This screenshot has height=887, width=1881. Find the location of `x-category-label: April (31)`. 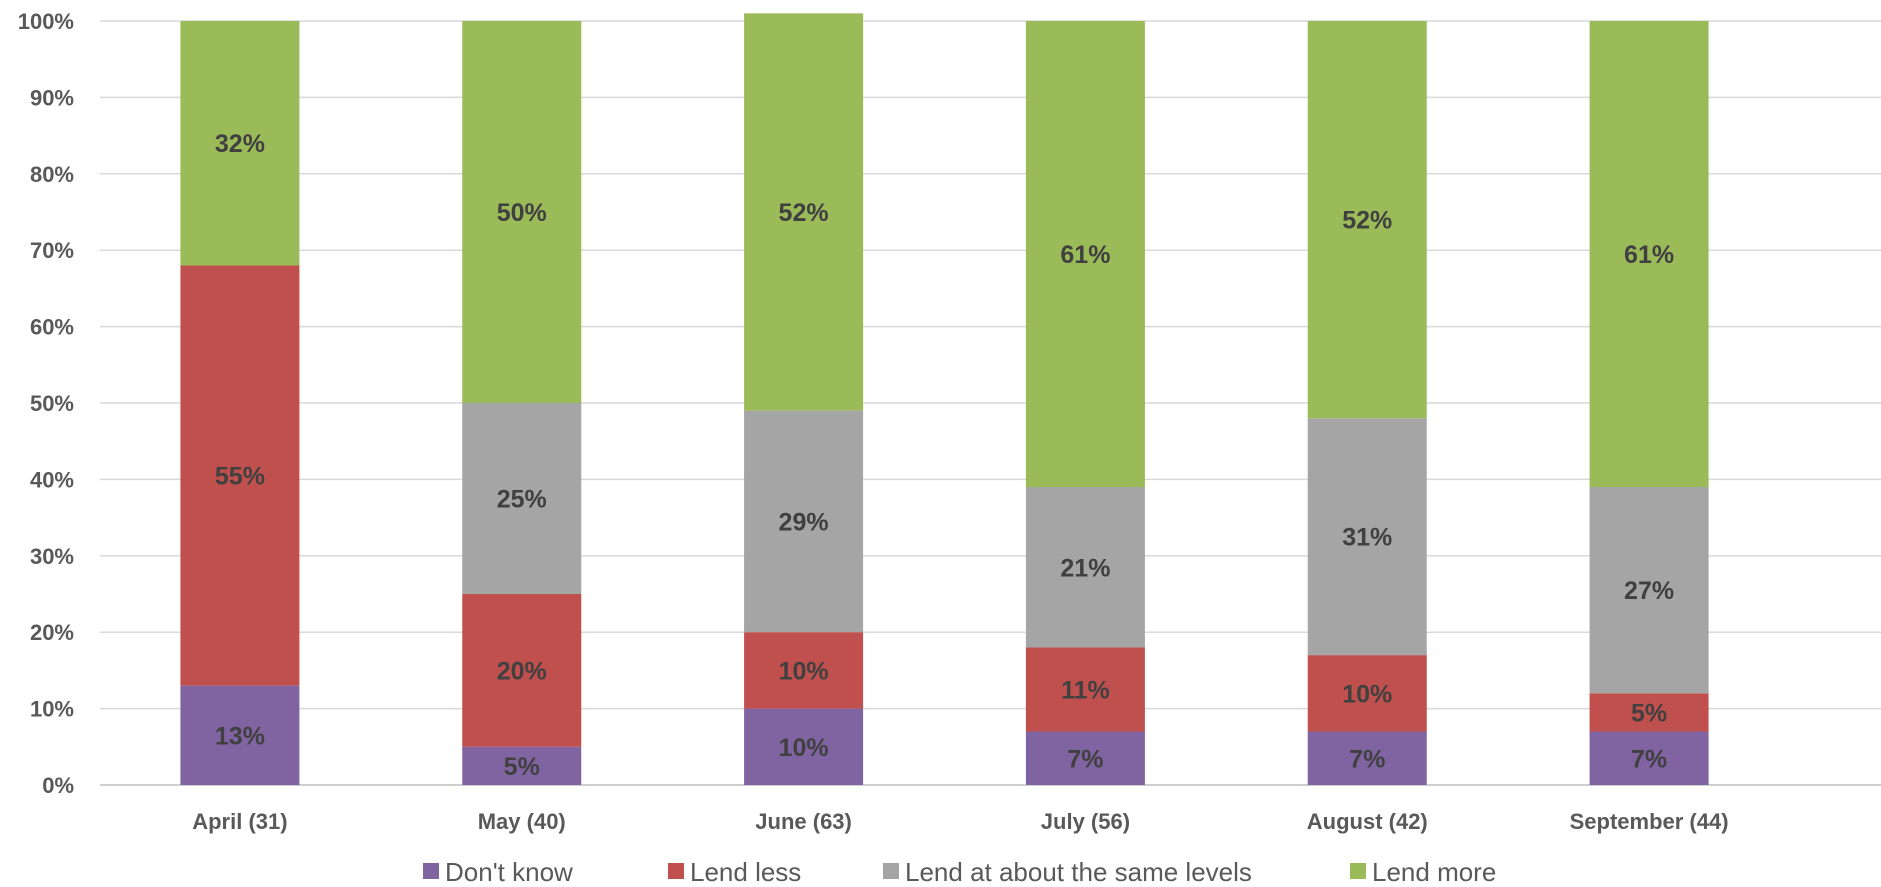

x-category-label: April (31) is located at coordinates (239, 821).